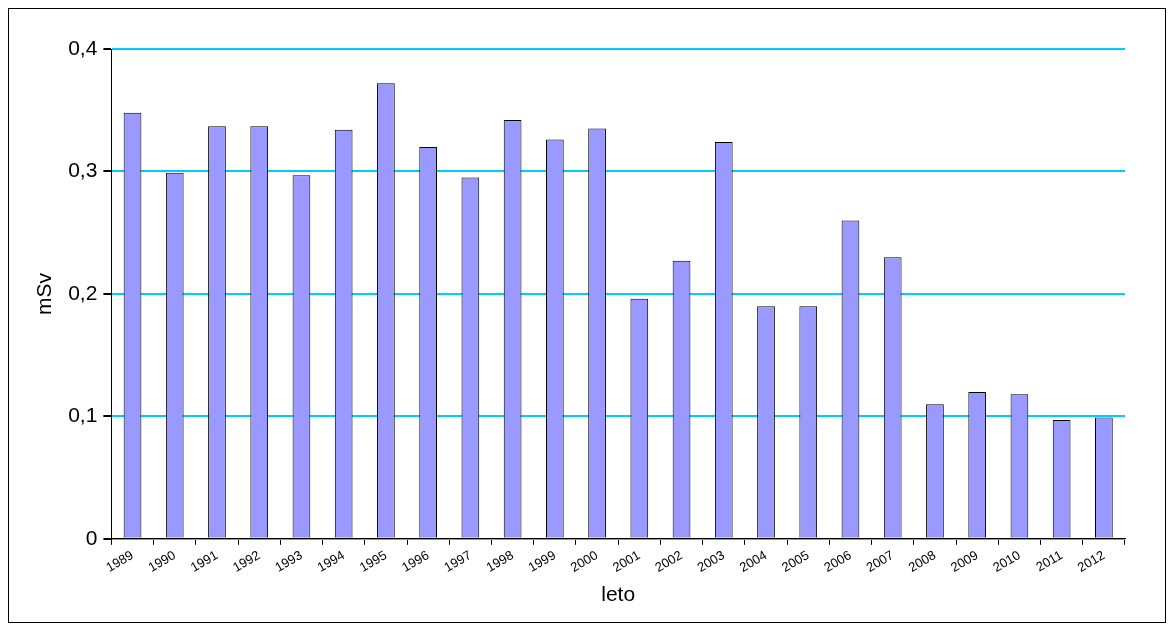  I want to click on x-tick-label: 2008, so click(922, 561).